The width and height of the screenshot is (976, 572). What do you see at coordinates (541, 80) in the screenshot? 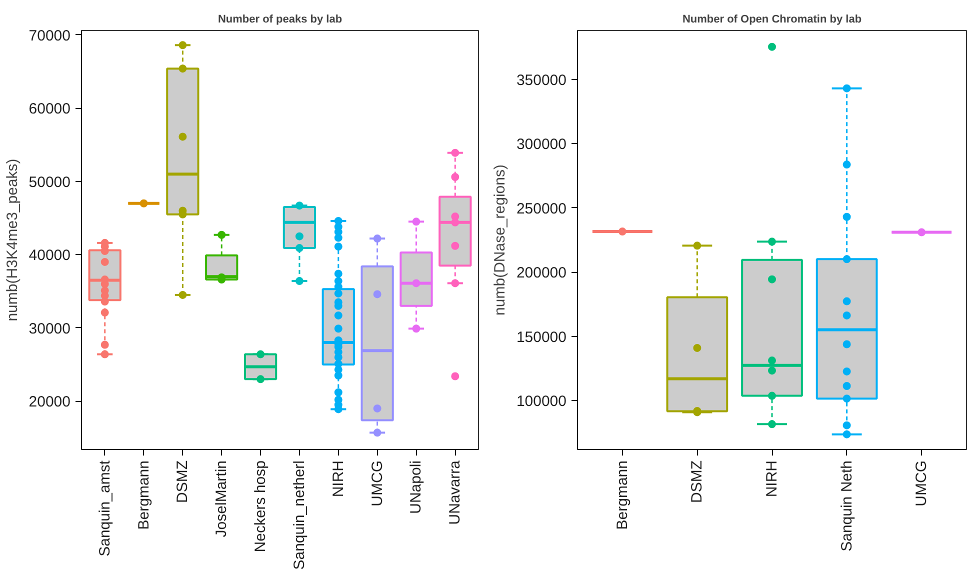
I see `y-tick-label: 350000` at bounding box center [541, 80].